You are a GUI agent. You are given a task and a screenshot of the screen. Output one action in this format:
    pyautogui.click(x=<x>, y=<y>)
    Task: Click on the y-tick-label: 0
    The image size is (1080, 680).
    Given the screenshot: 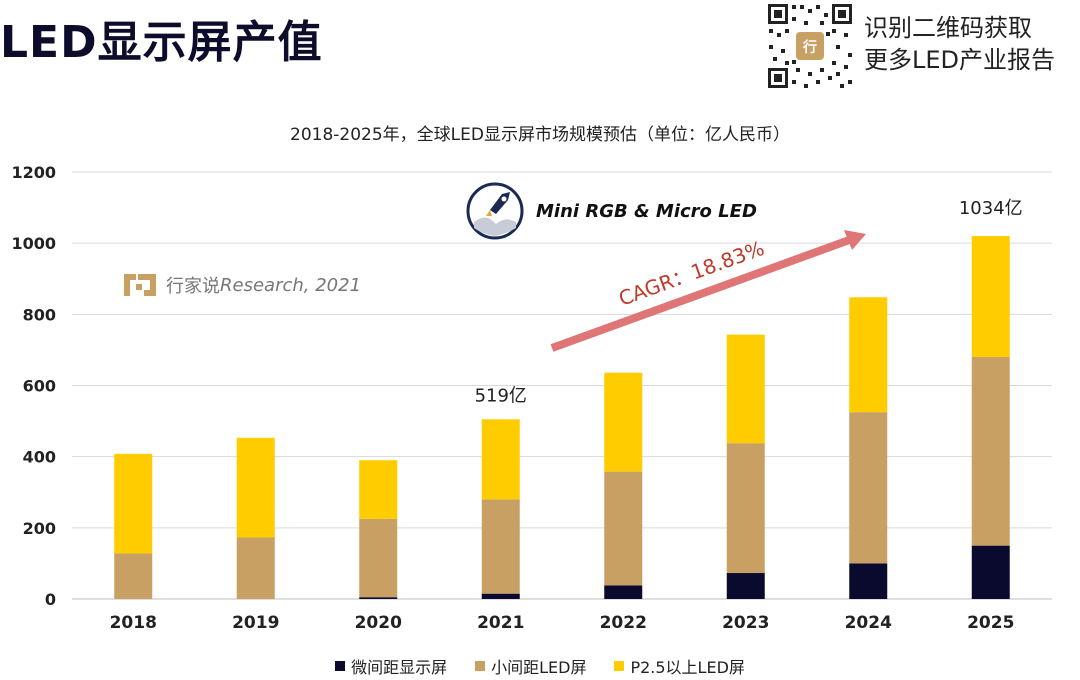 What is the action you would take?
    pyautogui.click(x=50, y=599)
    